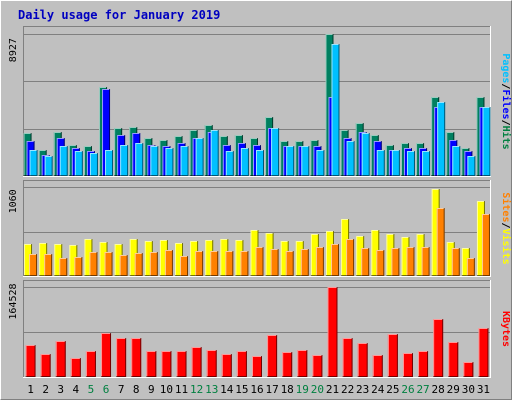 The image size is (512, 400). Describe the element at coordinates (106, 389) in the screenshot. I see `x-tick-label: 6` at that location.